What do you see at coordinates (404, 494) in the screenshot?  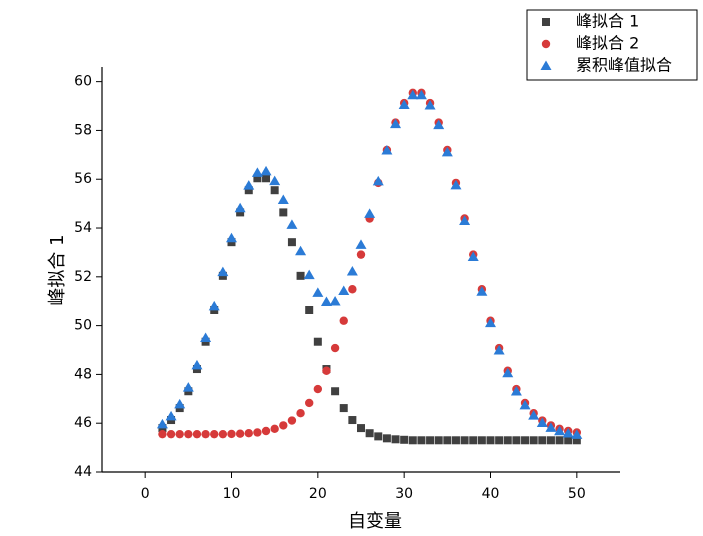 I see `x-tick-label: 30` at bounding box center [404, 494].